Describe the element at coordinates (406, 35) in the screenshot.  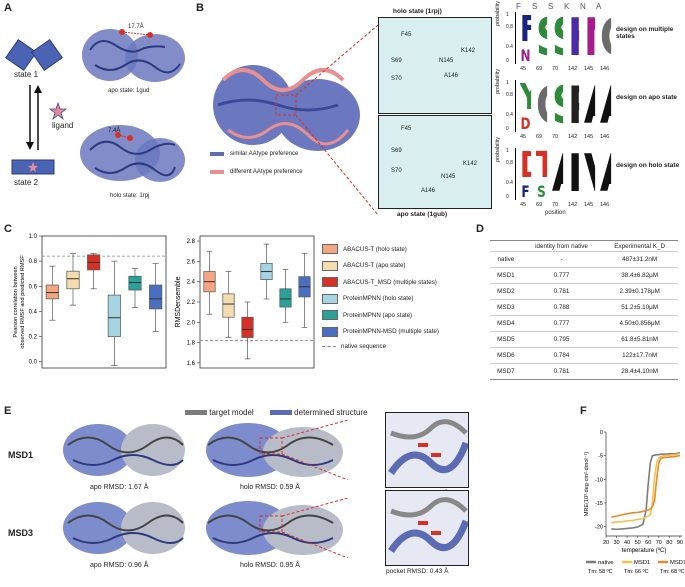
I see `holo-residue: F45` at that location.